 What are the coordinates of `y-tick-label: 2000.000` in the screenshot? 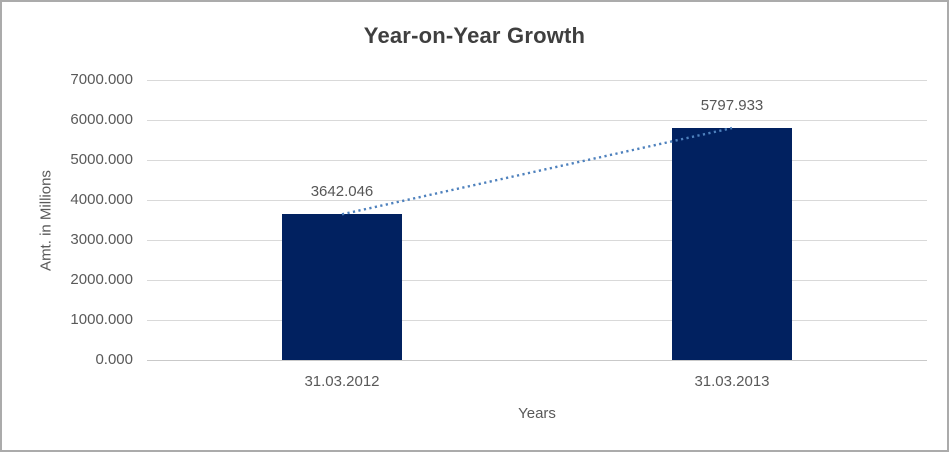 It's located at (101, 279).